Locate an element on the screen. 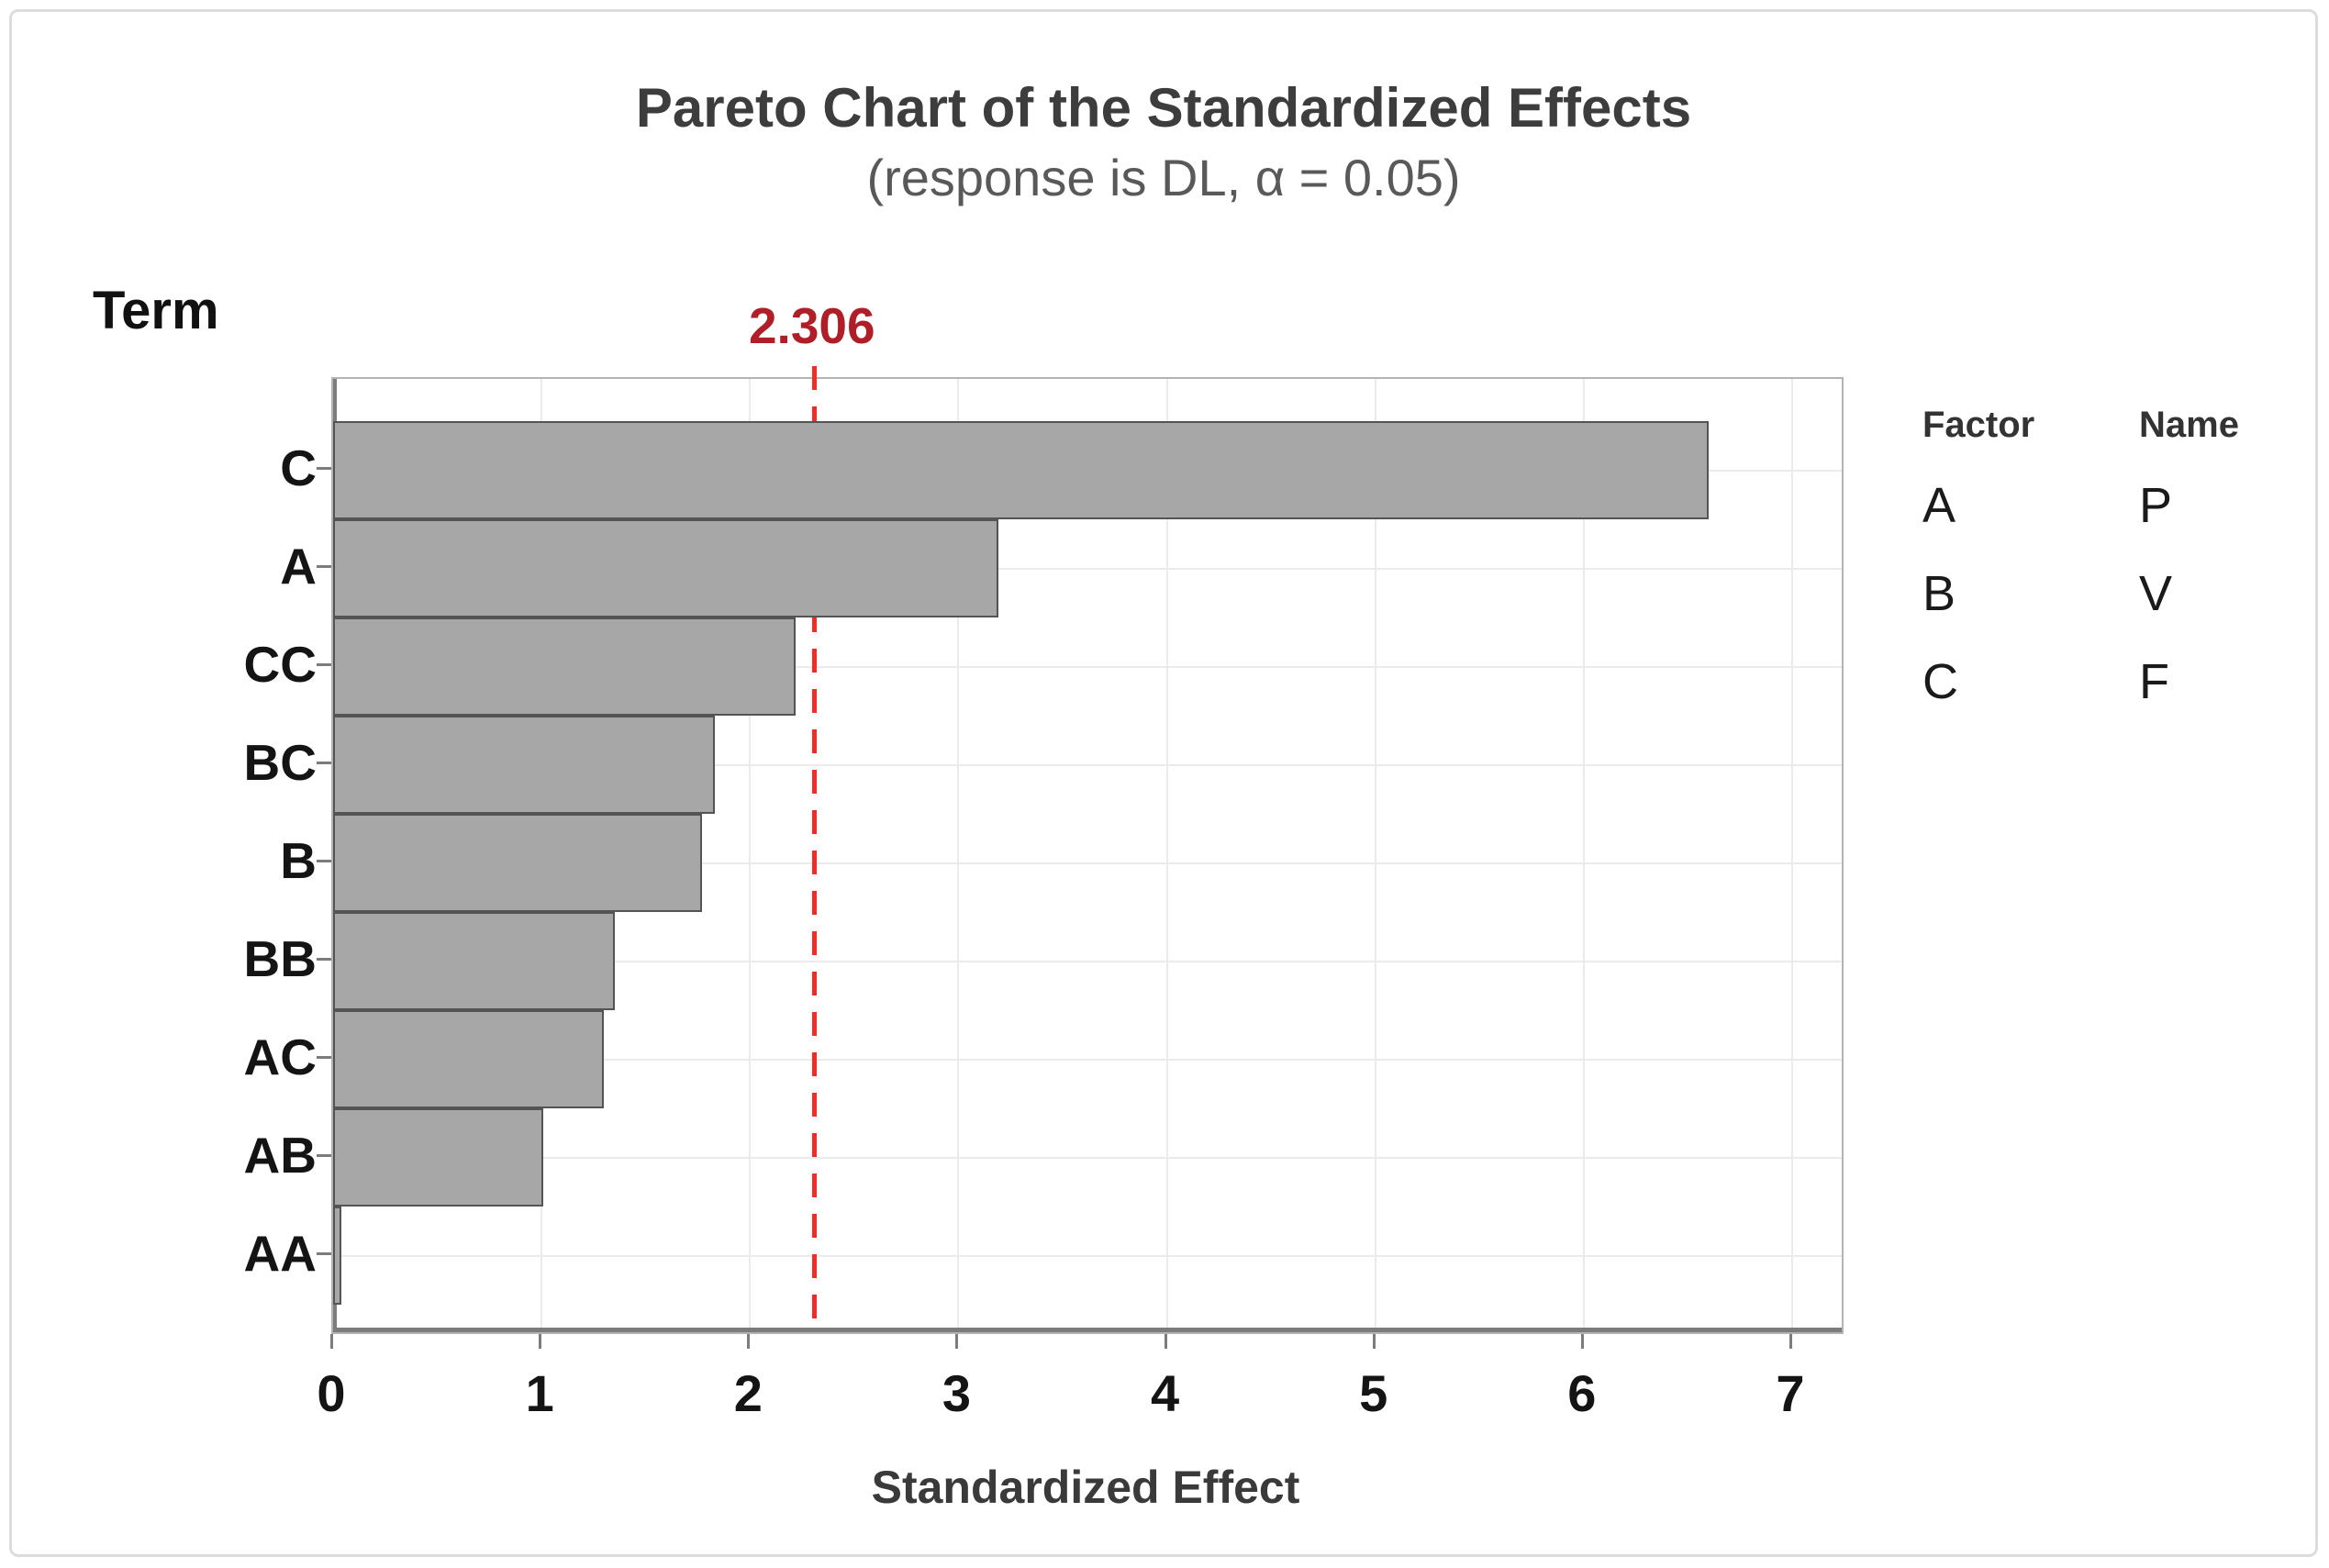 This screenshot has width=2329, height=1568. x-tick-label: 5 is located at coordinates (1374, 1393).